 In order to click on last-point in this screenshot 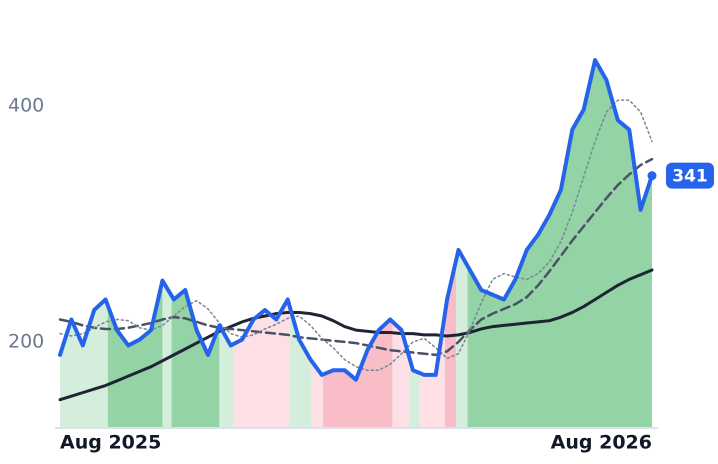, I will do `click(652, 176)`.